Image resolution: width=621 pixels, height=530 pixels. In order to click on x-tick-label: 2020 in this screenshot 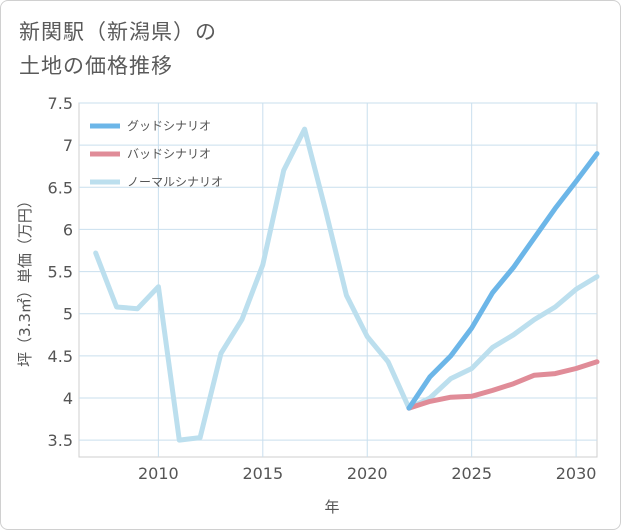, I will do `click(367, 473)`.